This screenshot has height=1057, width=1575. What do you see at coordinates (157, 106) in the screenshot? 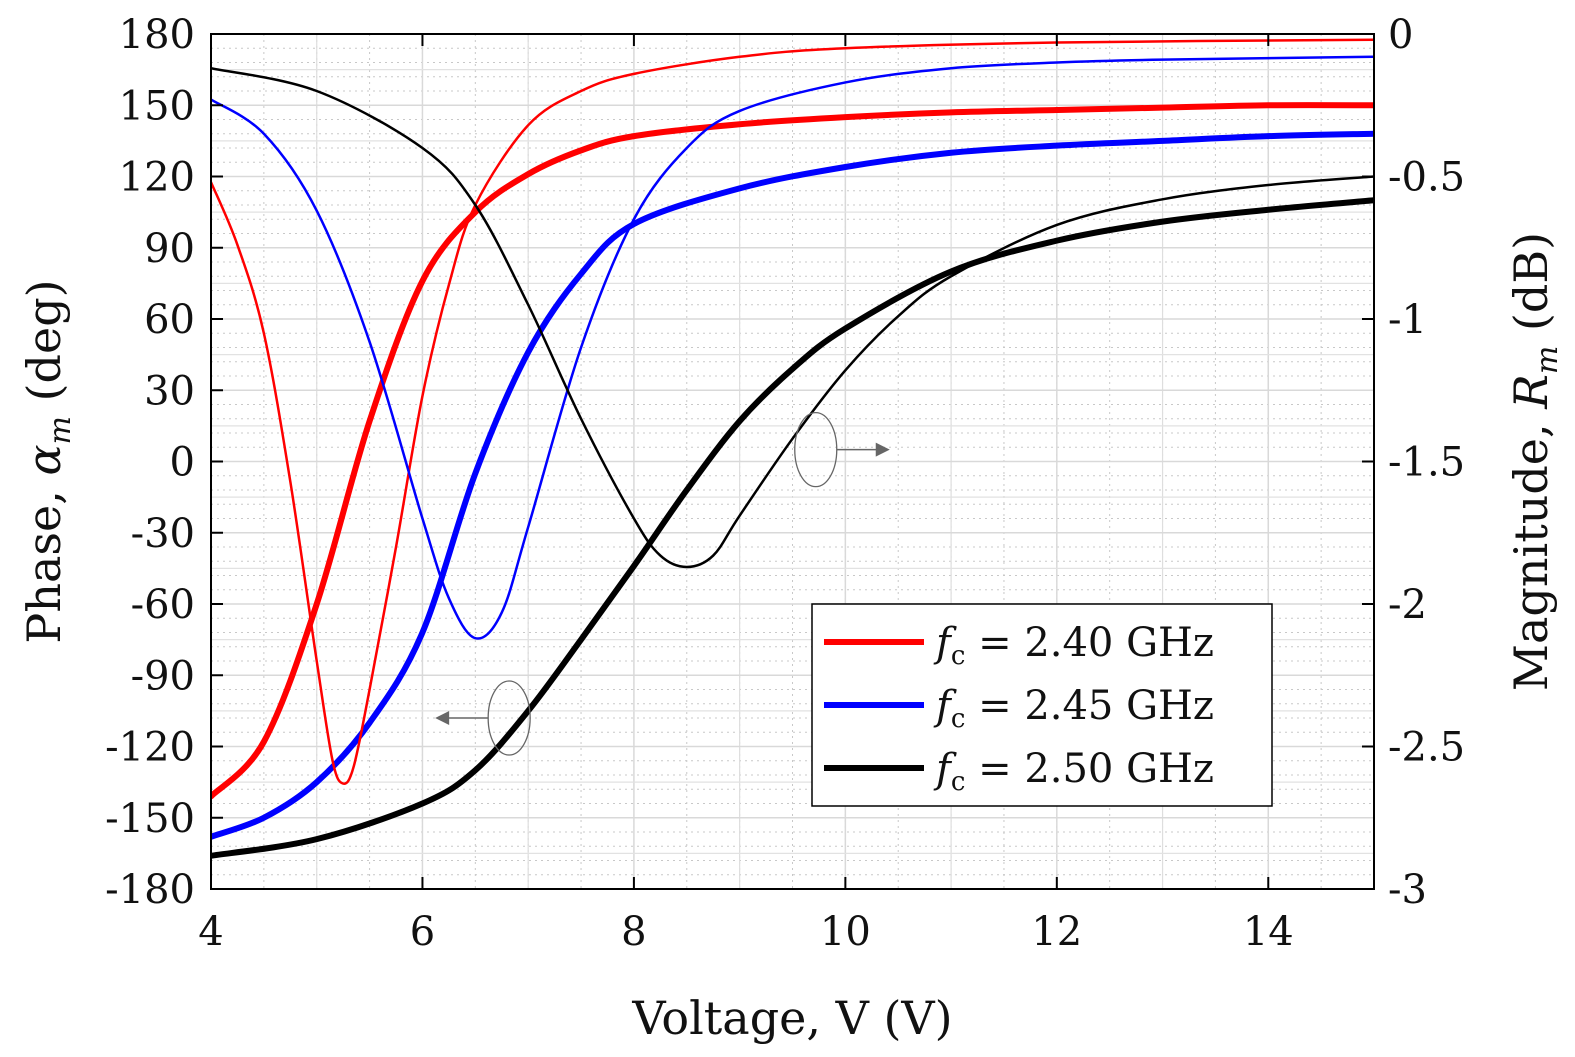
I see `left-y-tick-label: 150` at bounding box center [157, 106].